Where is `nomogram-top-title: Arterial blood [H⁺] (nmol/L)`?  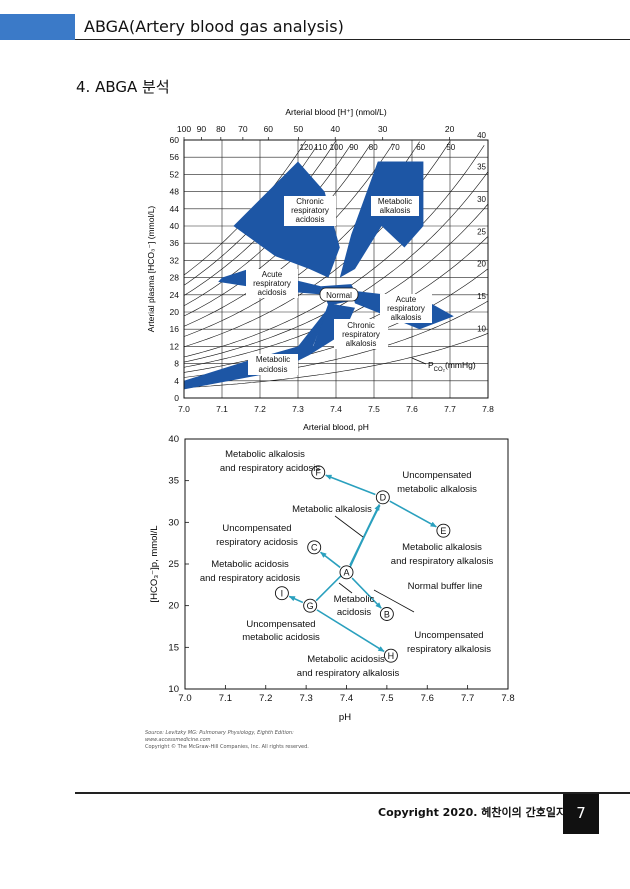
nomogram-top-title: Arterial blood [H⁺] (nmol/L) is located at coordinates (335, 112).